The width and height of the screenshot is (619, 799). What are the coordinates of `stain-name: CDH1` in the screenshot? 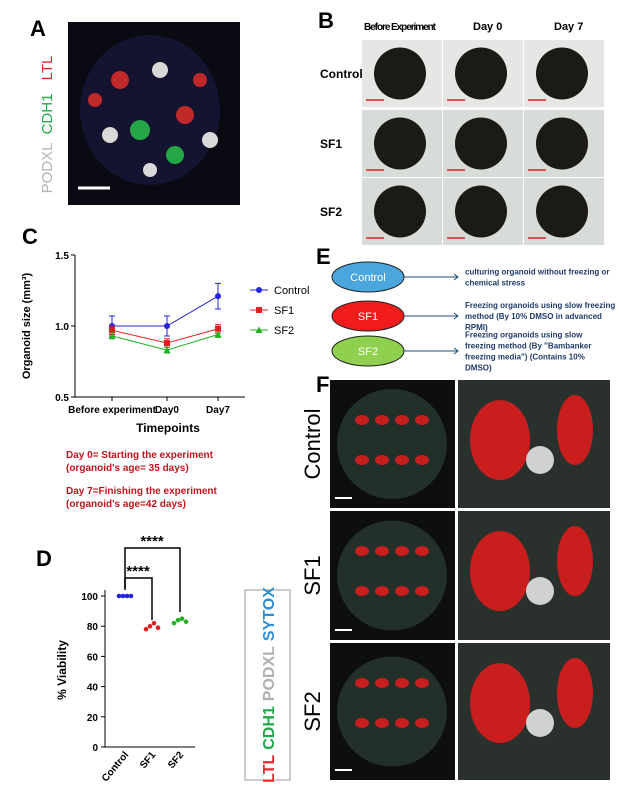 It's located at (269, 728).